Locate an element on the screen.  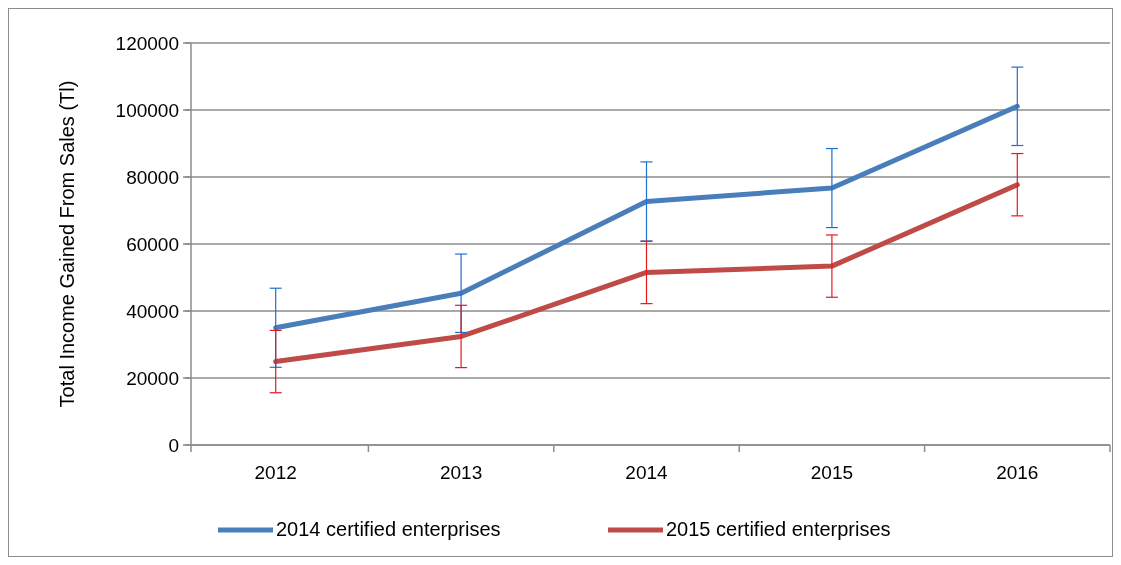
y-tick-label: 40000 is located at coordinates (152, 311).